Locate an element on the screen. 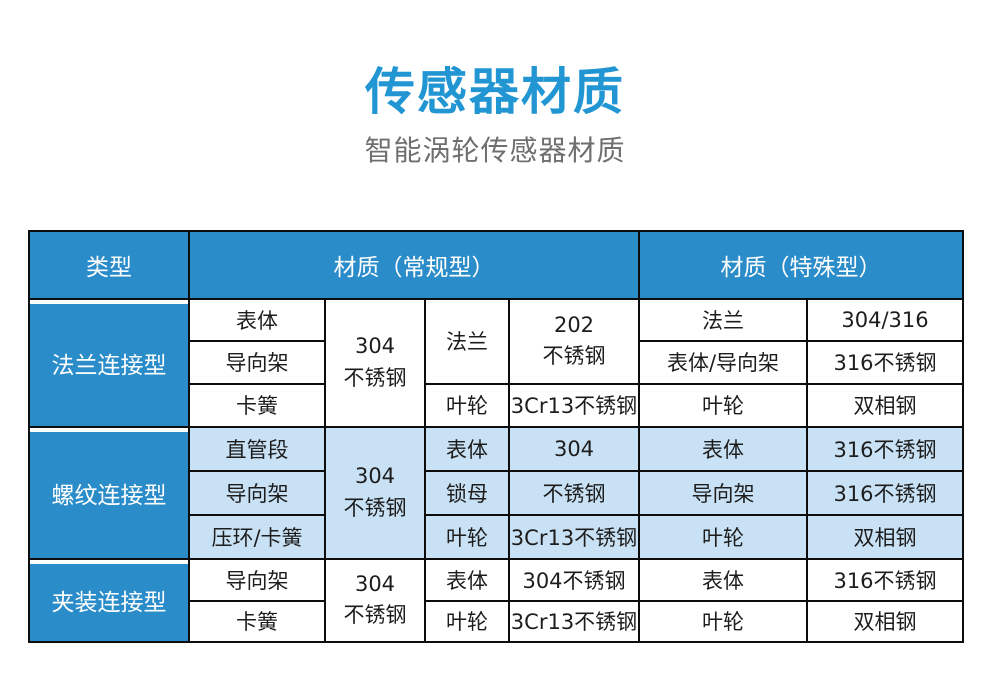 Image resolution: width=990 pixels, height=684 pixels. cell-material: 304 is located at coordinates (574, 448).